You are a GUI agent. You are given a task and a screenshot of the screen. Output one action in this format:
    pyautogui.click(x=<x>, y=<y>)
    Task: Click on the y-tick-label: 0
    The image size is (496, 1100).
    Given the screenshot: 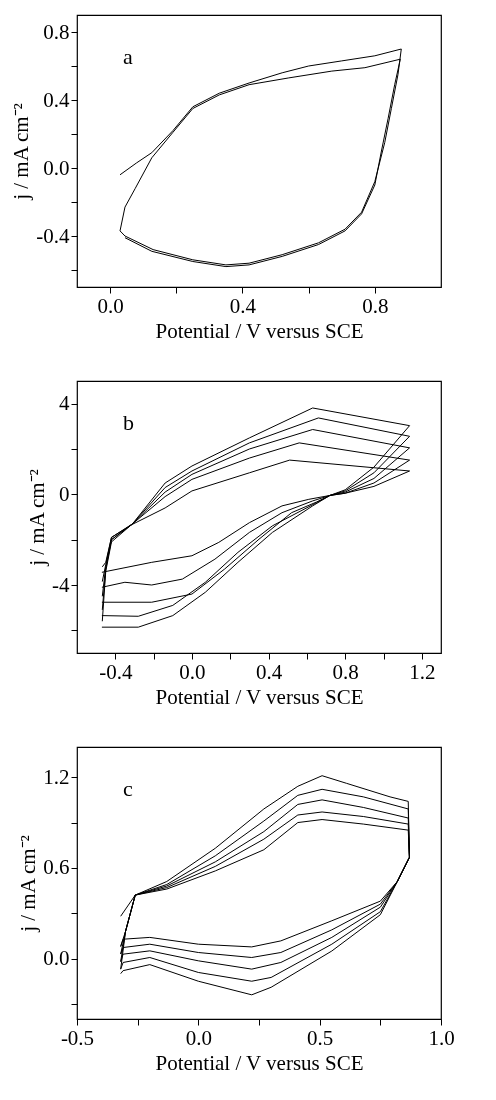 What is the action you would take?
    pyautogui.click(x=64, y=493)
    